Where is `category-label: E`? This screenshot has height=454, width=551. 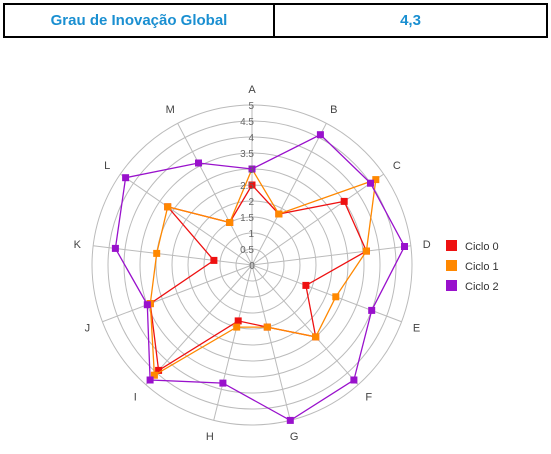 category-label: E is located at coordinates (416, 328).